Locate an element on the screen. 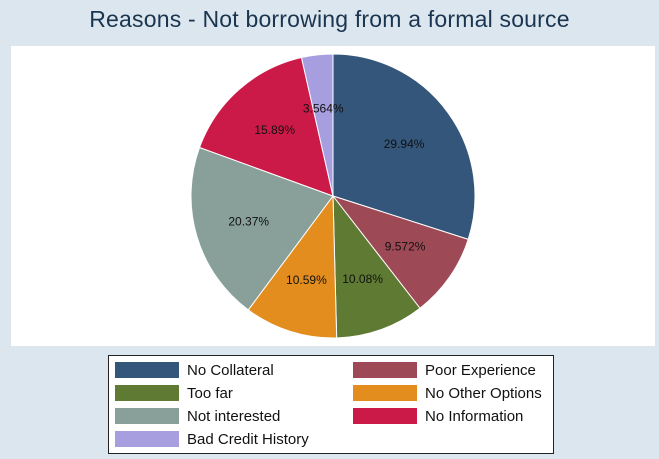 The image size is (659, 459). legend-item-too-far: Too far is located at coordinates (174, 393).